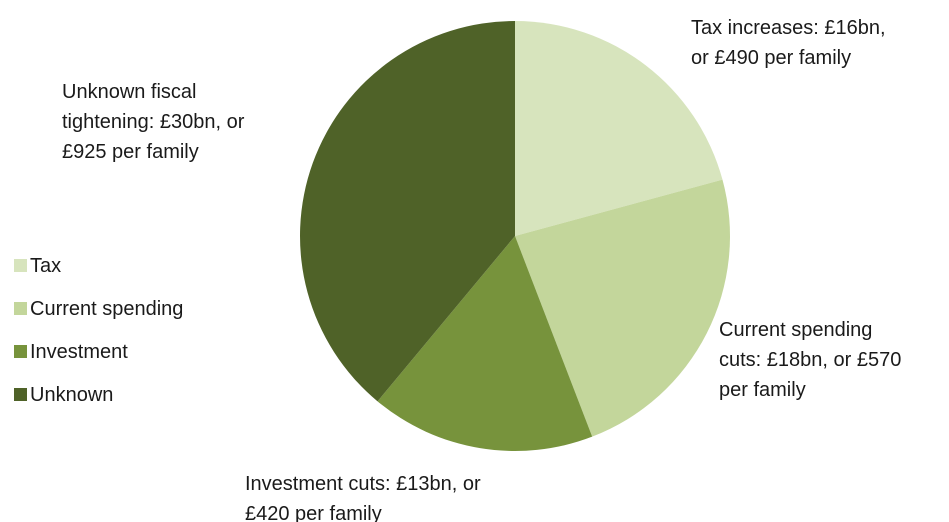  Describe the element at coordinates (106, 309) in the screenshot. I see `legend-label: Current spending` at that location.